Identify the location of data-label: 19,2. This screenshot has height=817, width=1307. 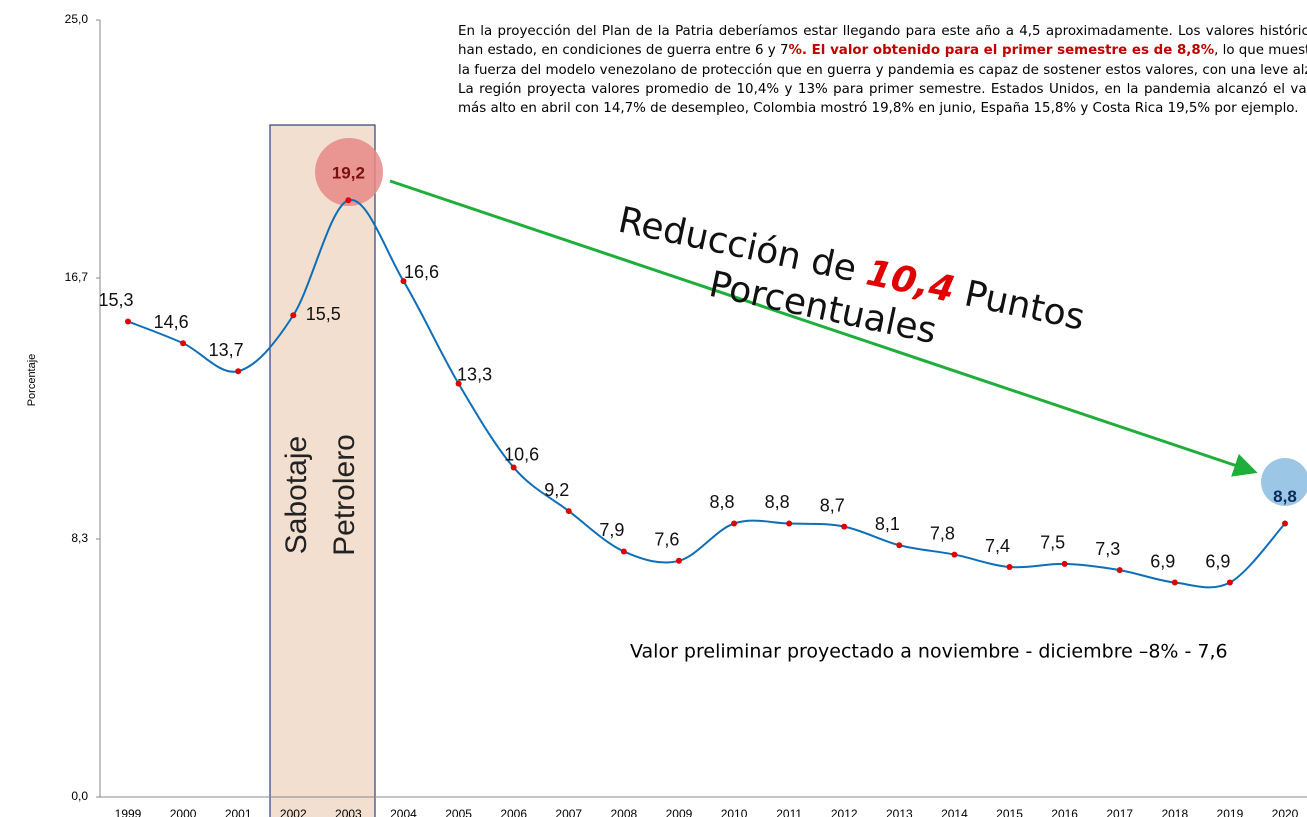
(348, 173).